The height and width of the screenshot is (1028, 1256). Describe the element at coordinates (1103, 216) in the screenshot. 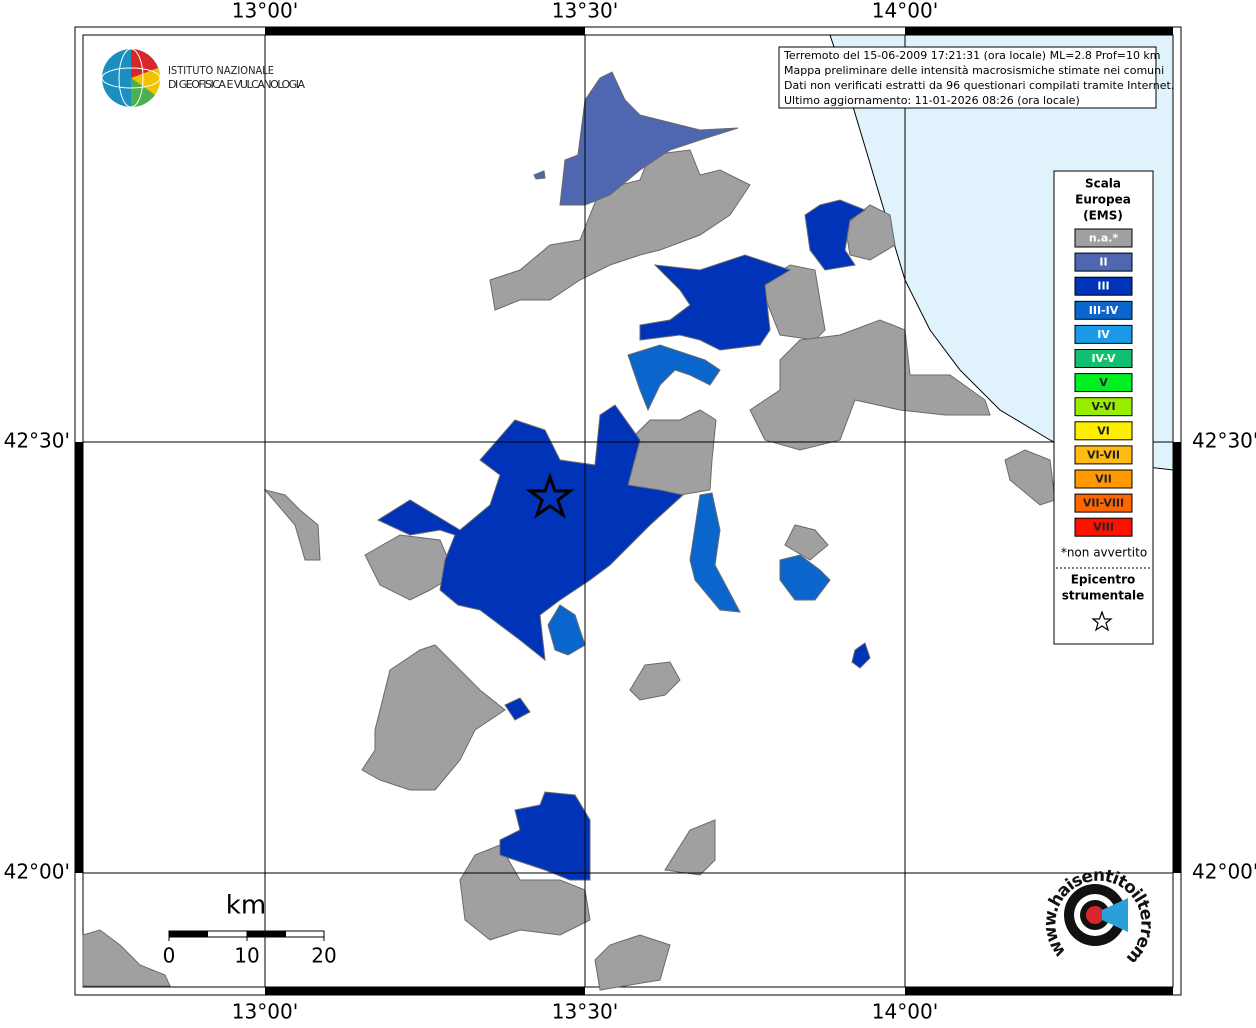

I see `legend-title: (EMS)` at that location.